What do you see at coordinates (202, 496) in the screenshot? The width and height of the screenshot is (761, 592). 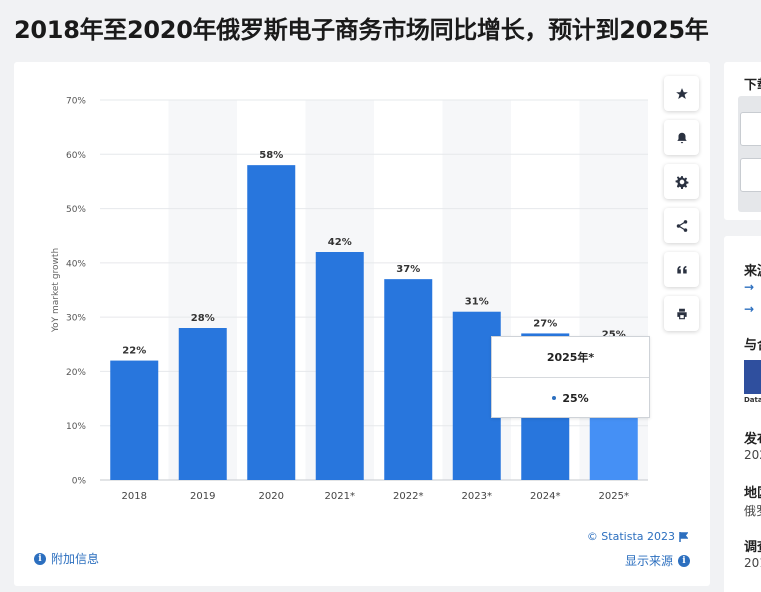 I see `x-tick-label: 2019` at bounding box center [202, 496].